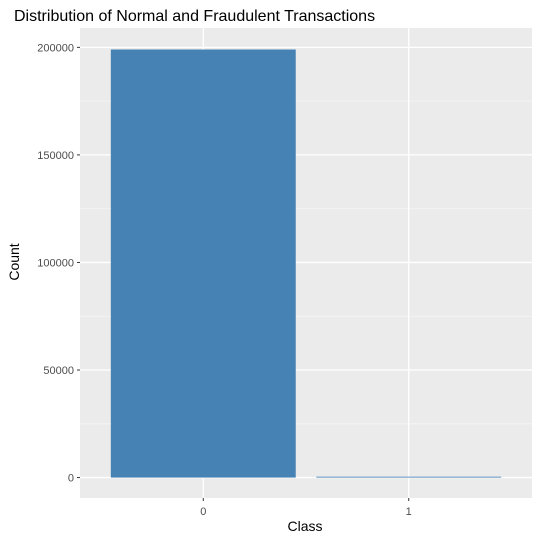  Describe the element at coordinates (55, 48) in the screenshot. I see `y-tick-label: 200000` at that location.